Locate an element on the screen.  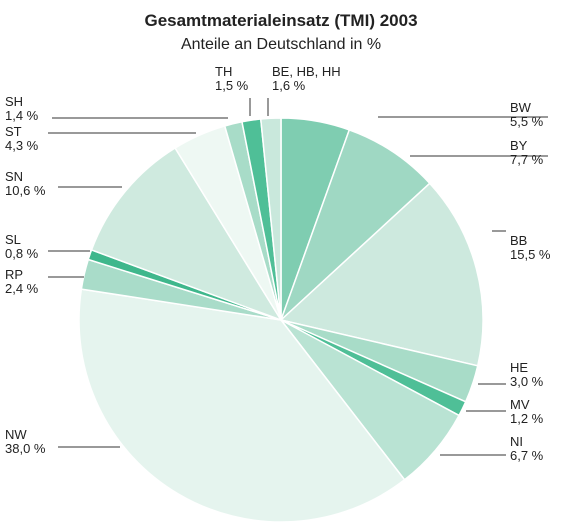
slice-label: HE is located at coordinates (519, 367).